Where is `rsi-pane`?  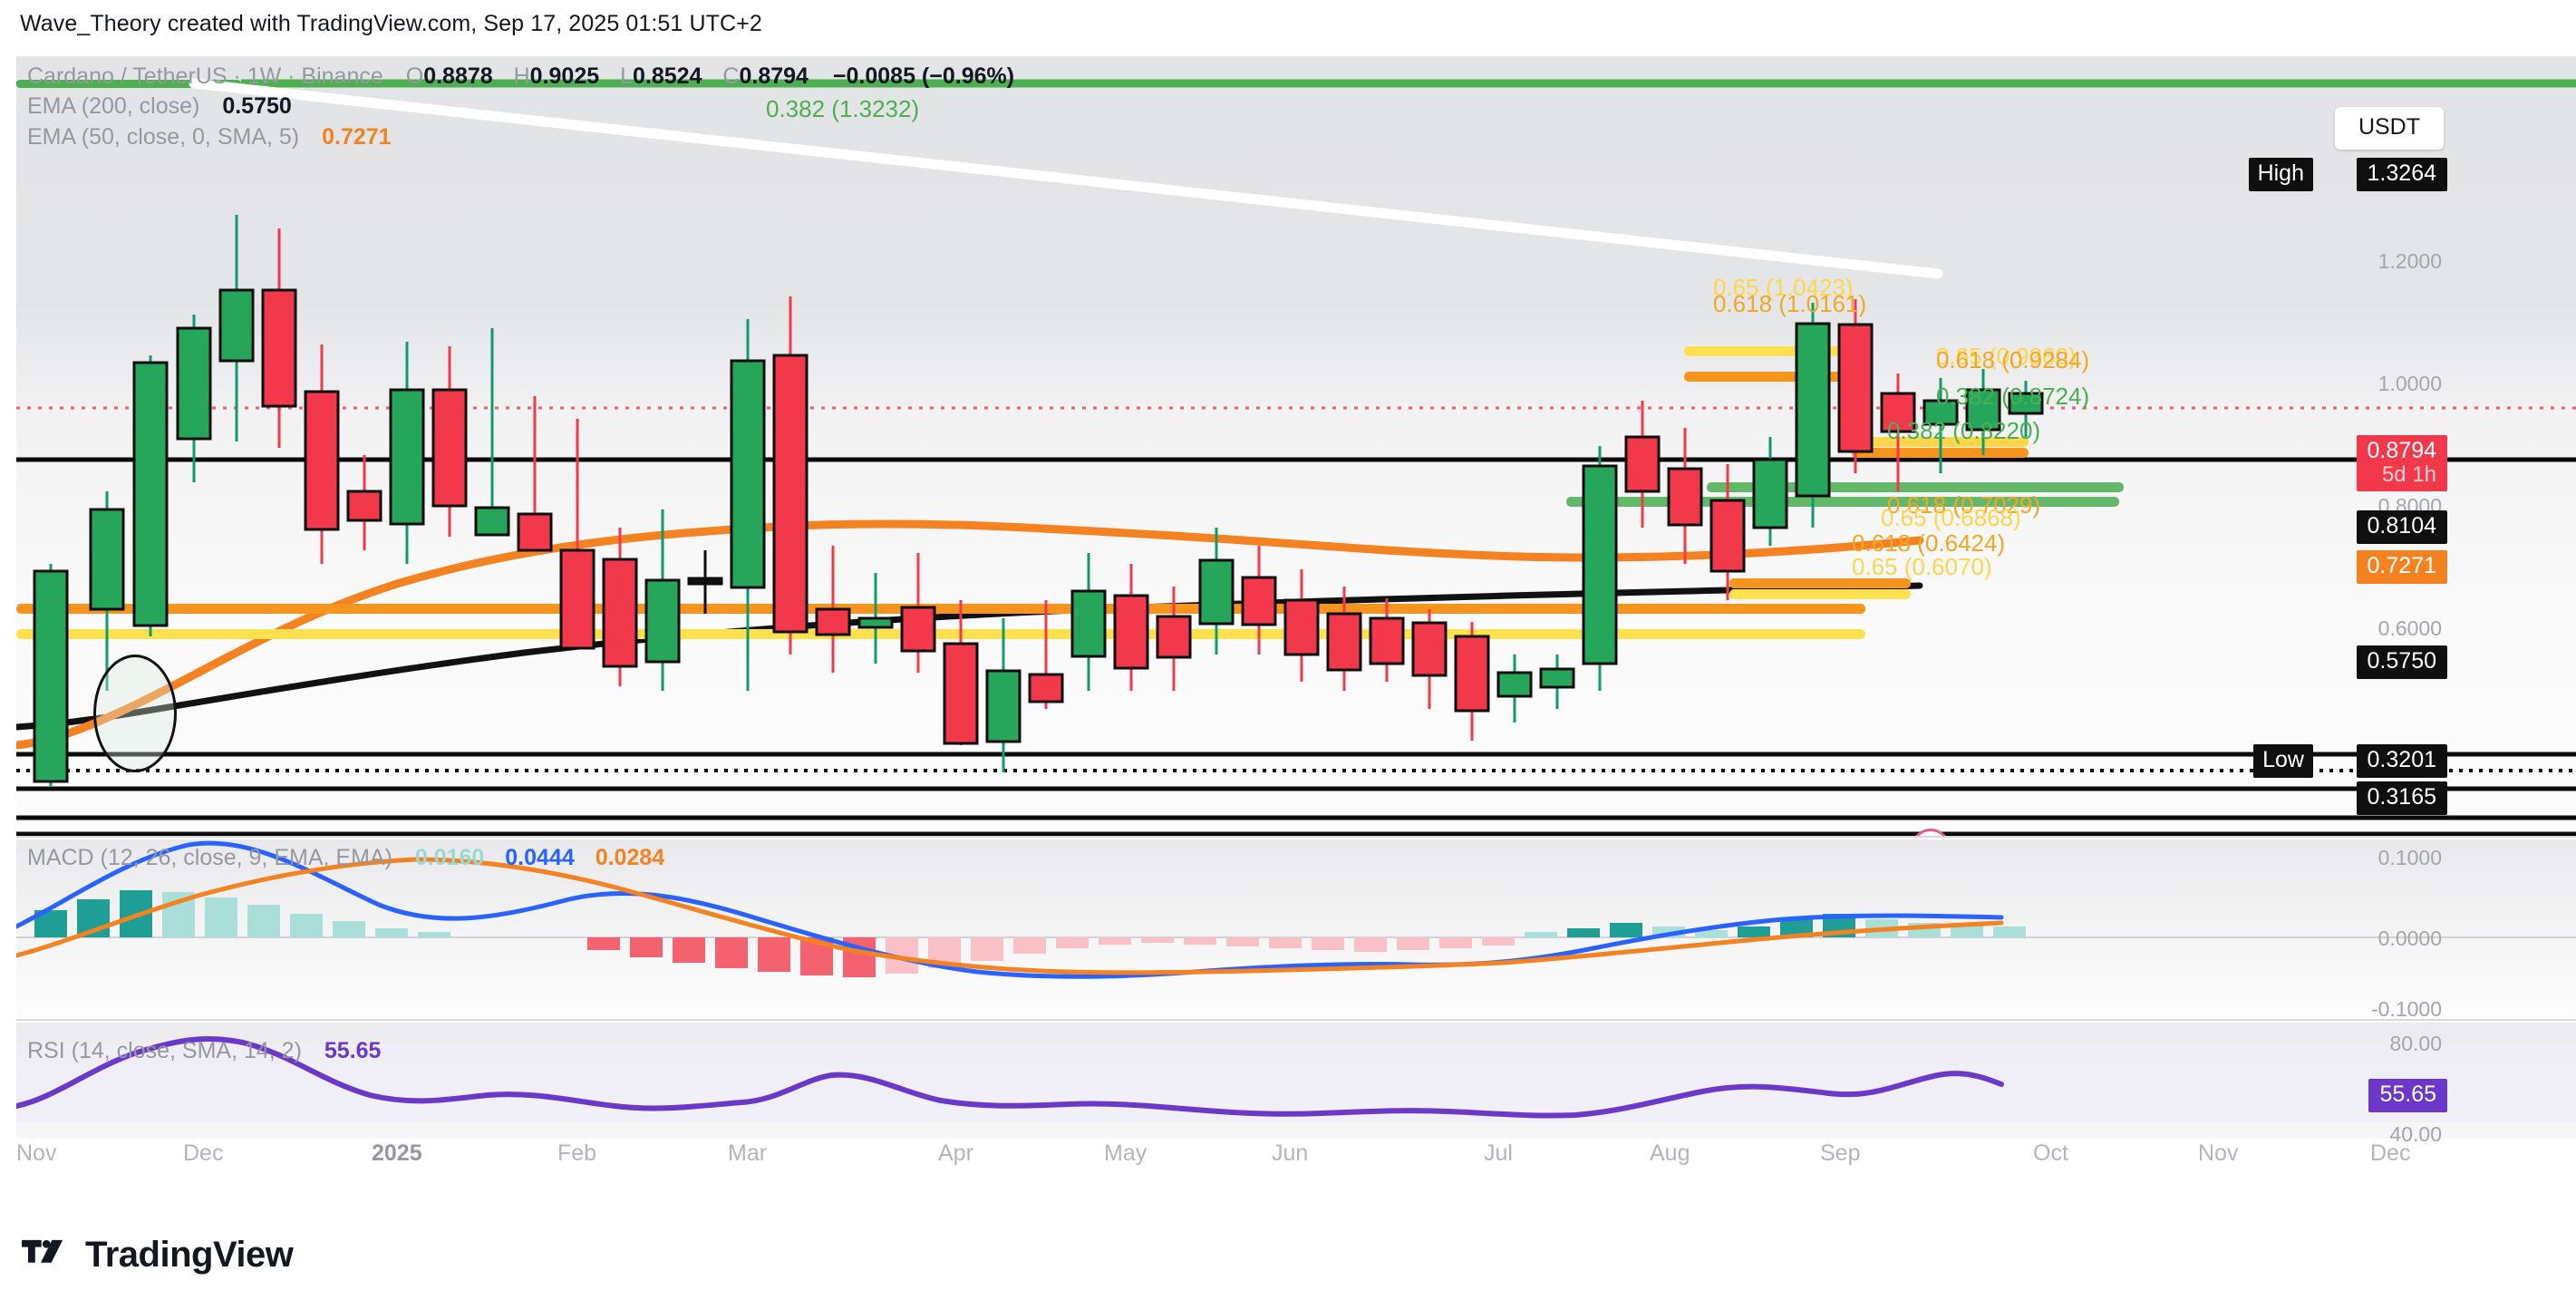
rsi-pane is located at coordinates (1296, 1081).